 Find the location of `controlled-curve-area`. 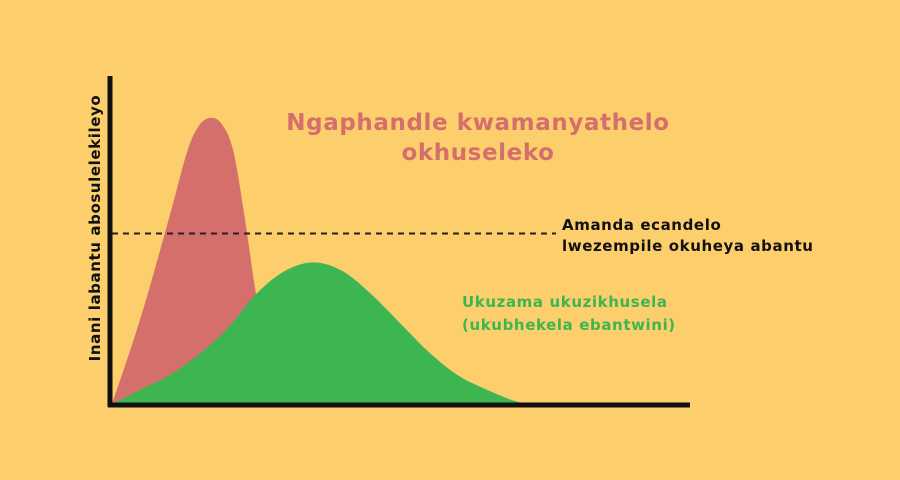

controlled-curve-area is located at coordinates (322, 333).